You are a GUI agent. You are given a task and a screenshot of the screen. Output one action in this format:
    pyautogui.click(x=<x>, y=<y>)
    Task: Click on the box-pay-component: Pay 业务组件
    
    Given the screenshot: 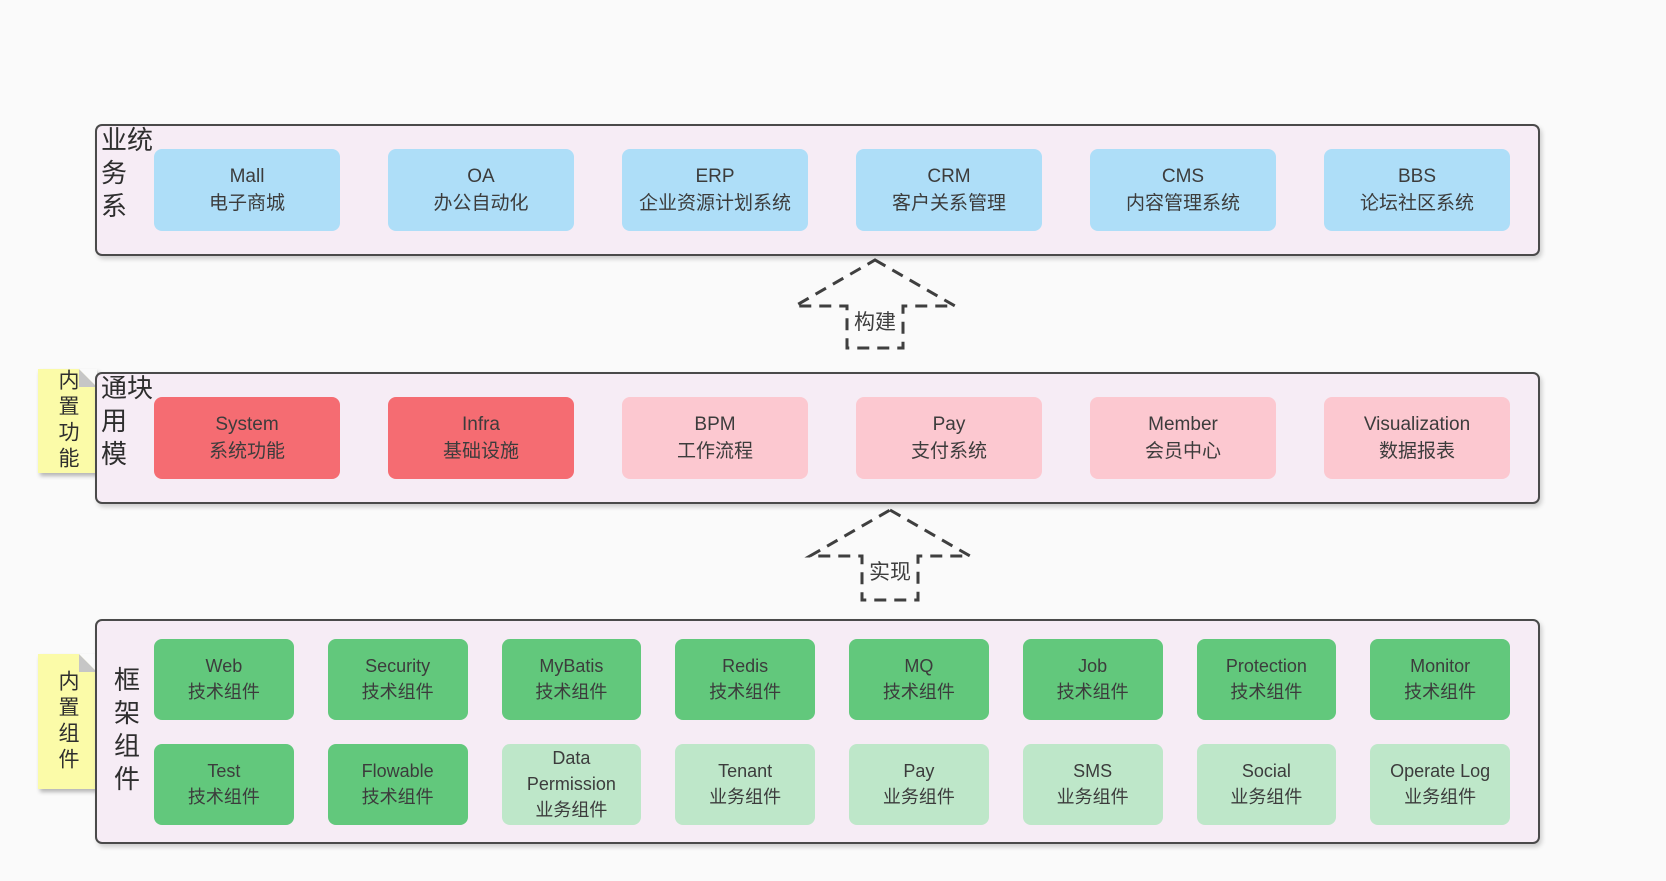 What is the action you would take?
    pyautogui.click(x=919, y=784)
    